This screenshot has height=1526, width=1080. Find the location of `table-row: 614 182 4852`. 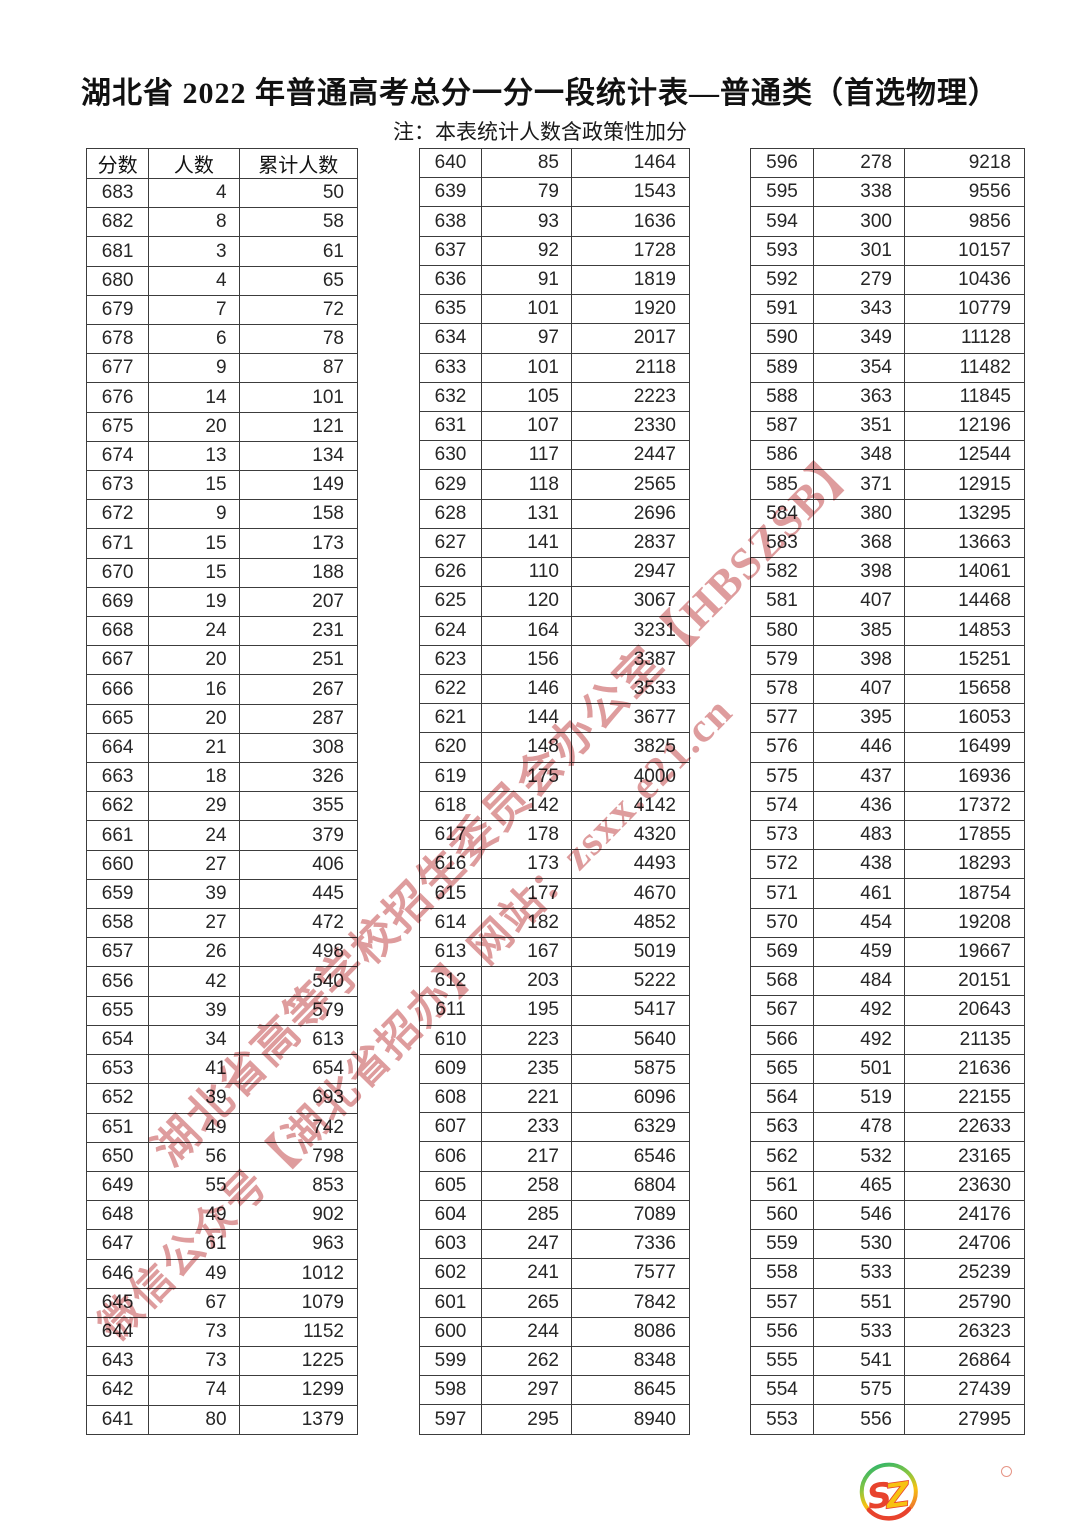

table-row: 614 182 4852 is located at coordinates (554, 922).